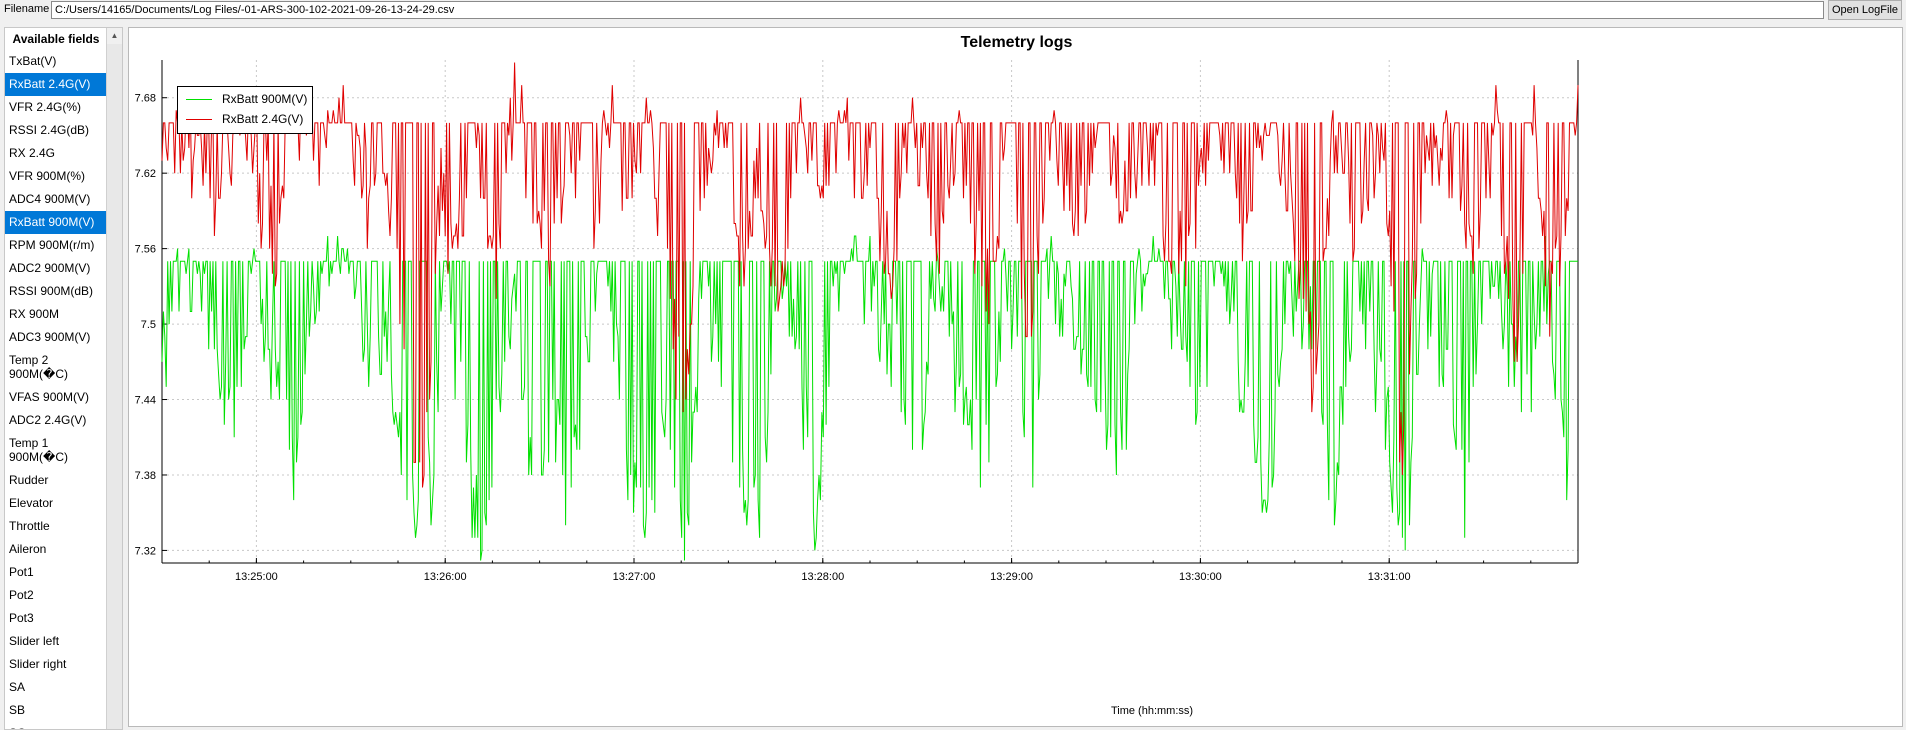  Describe the element at coordinates (145, 250) in the screenshot. I see `y-tick-label: 7.56` at that location.